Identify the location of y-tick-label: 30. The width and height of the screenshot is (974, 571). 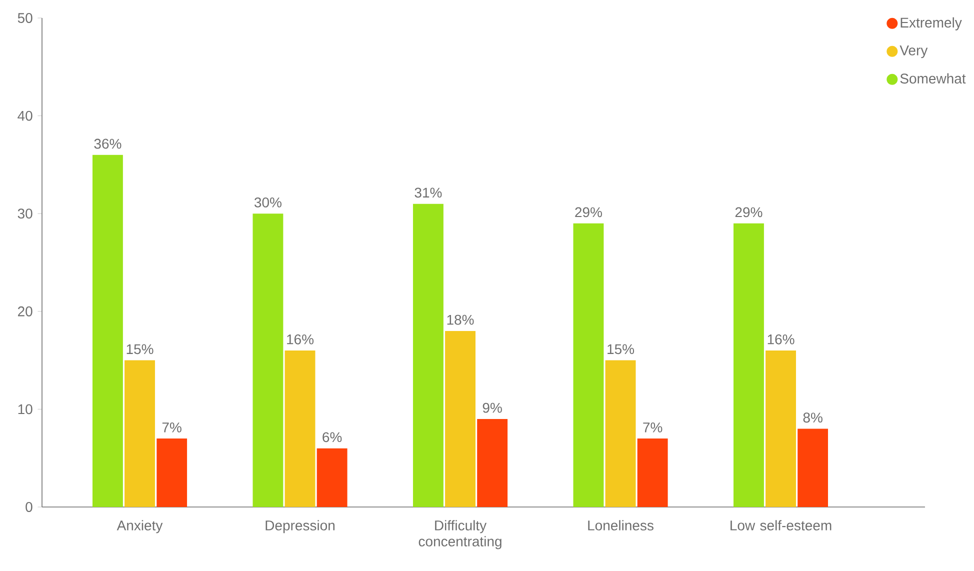
(25, 213).